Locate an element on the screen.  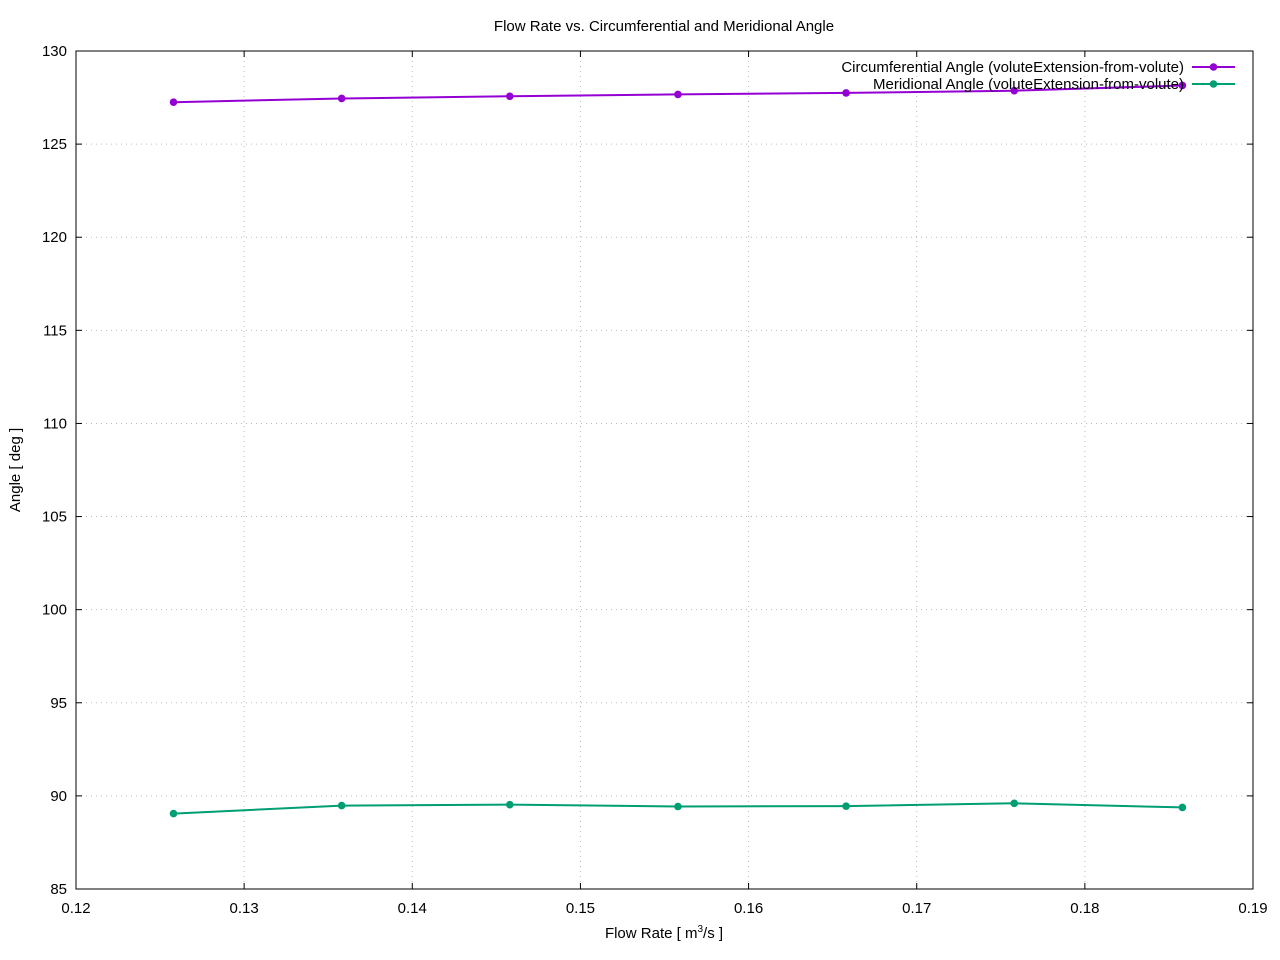
y-tick-label: 125 is located at coordinates (54, 144).